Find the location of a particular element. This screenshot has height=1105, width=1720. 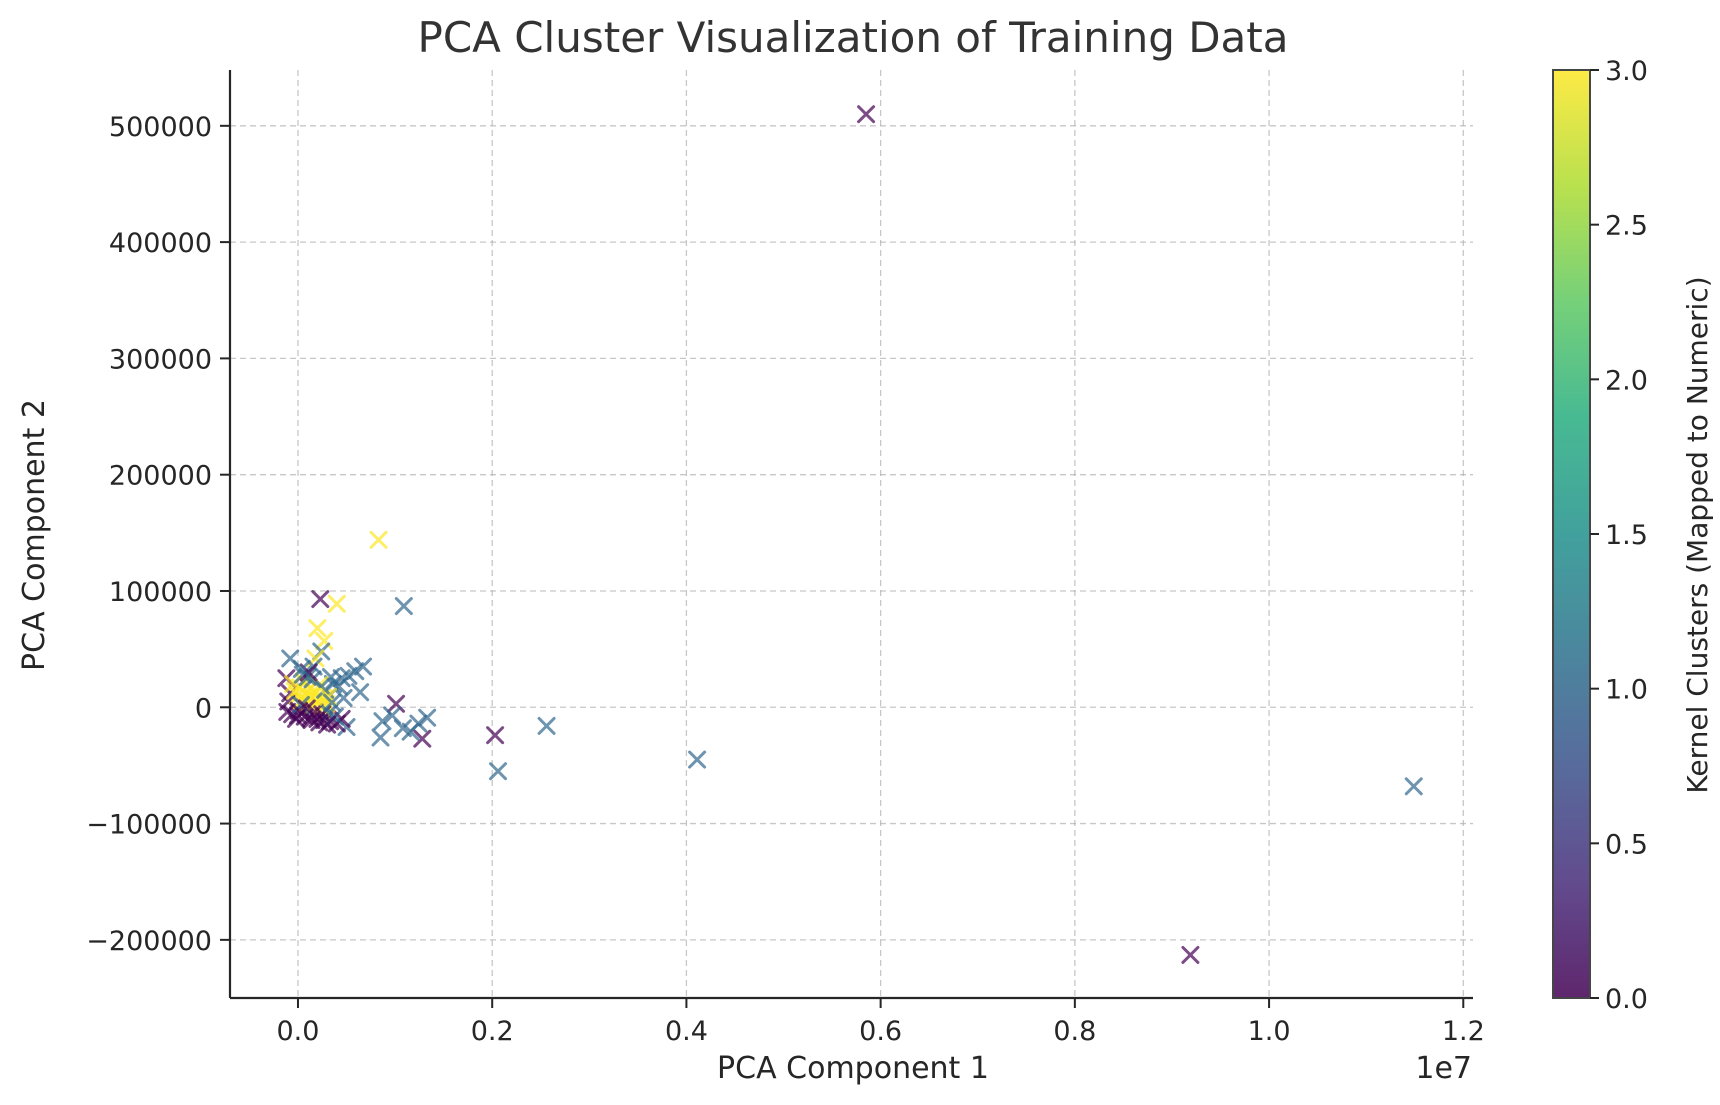

x-tick-label: 1.2 is located at coordinates (1463, 1031).